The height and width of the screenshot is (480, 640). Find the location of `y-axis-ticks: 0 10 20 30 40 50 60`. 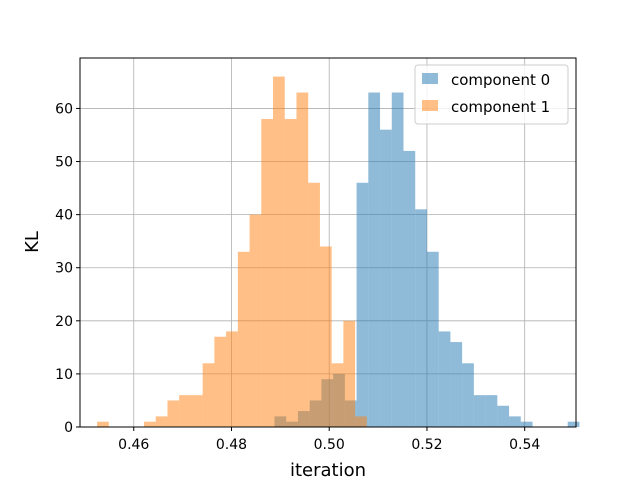

y-axis-ticks: 0 10 20 30 40 50 60 is located at coordinates (67, 268).